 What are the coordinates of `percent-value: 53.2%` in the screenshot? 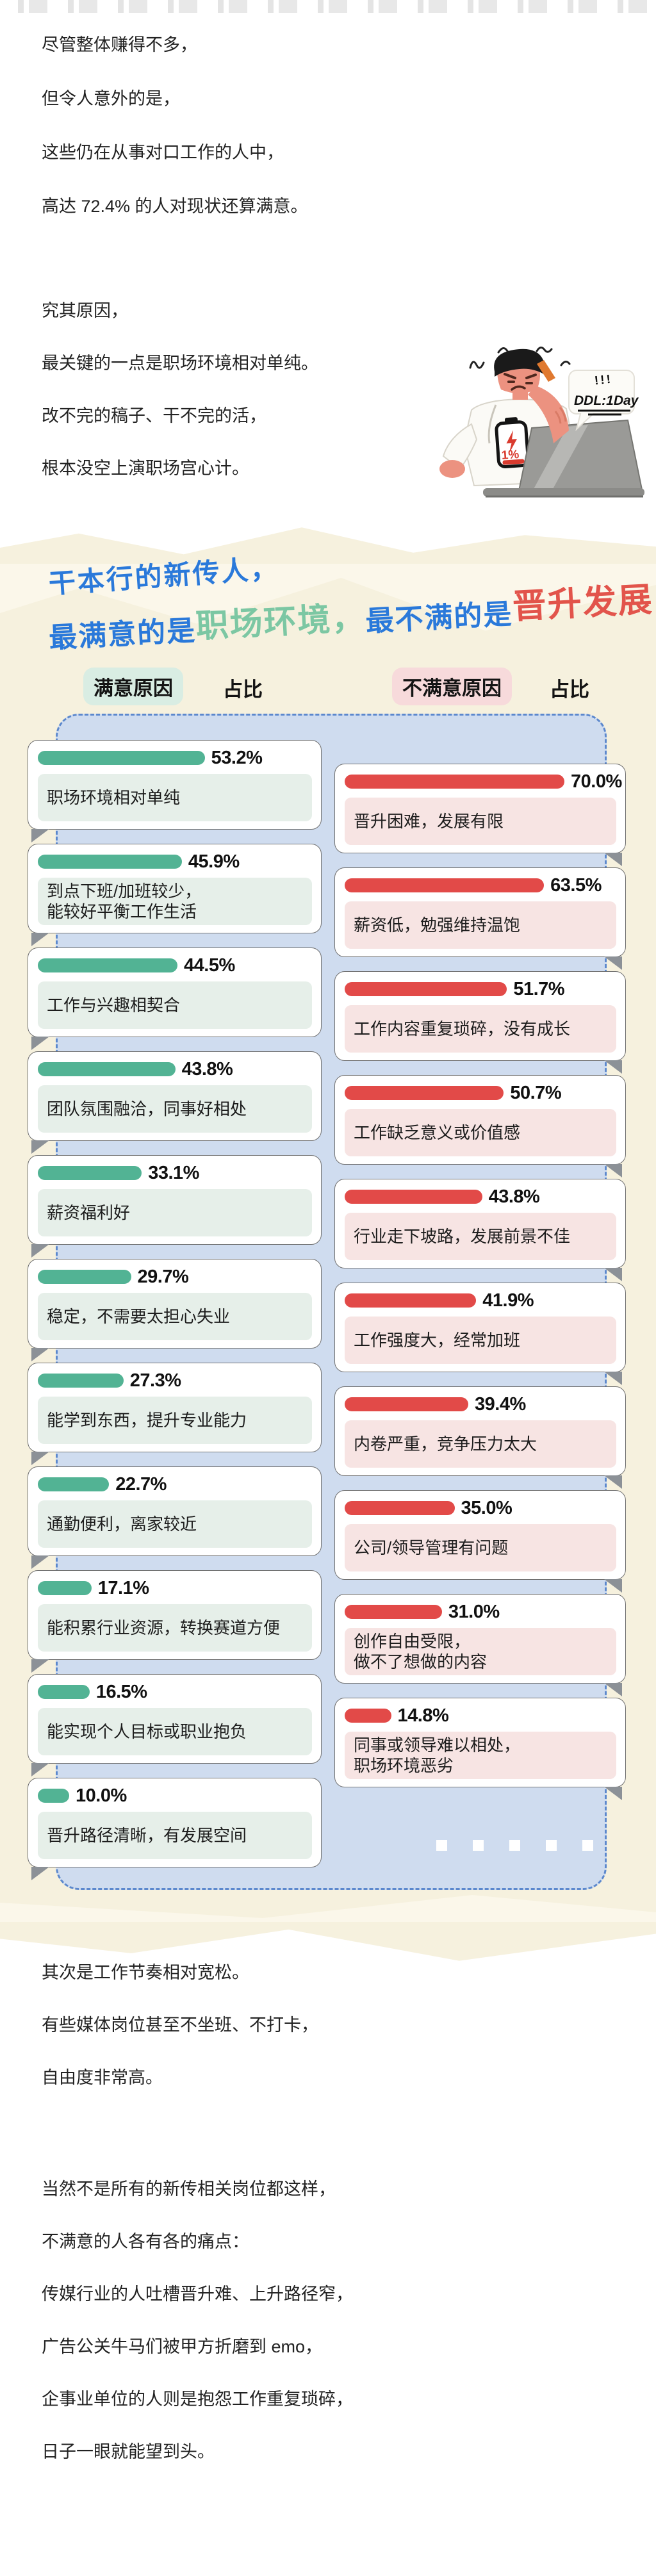 It's located at (237, 758).